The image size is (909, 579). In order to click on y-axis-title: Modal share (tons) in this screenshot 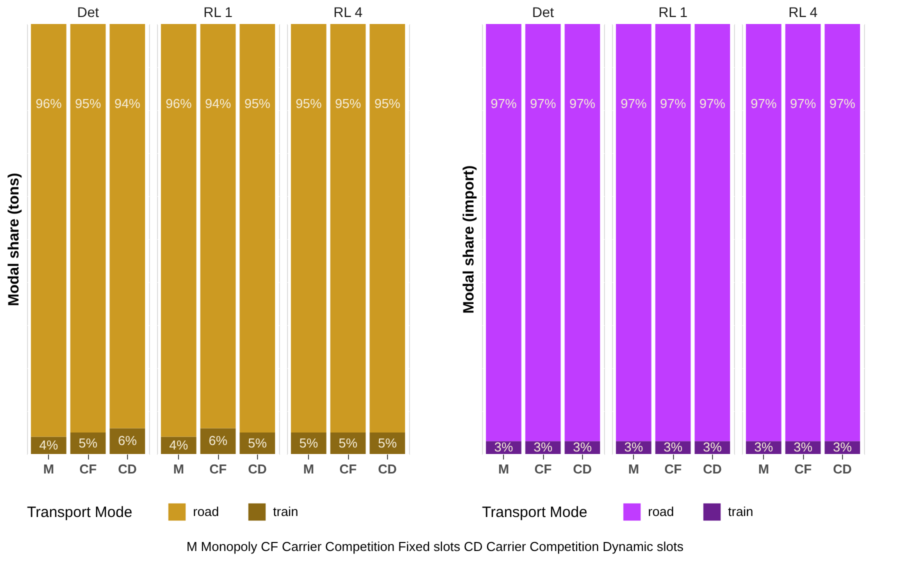, I will do `click(14, 239)`.